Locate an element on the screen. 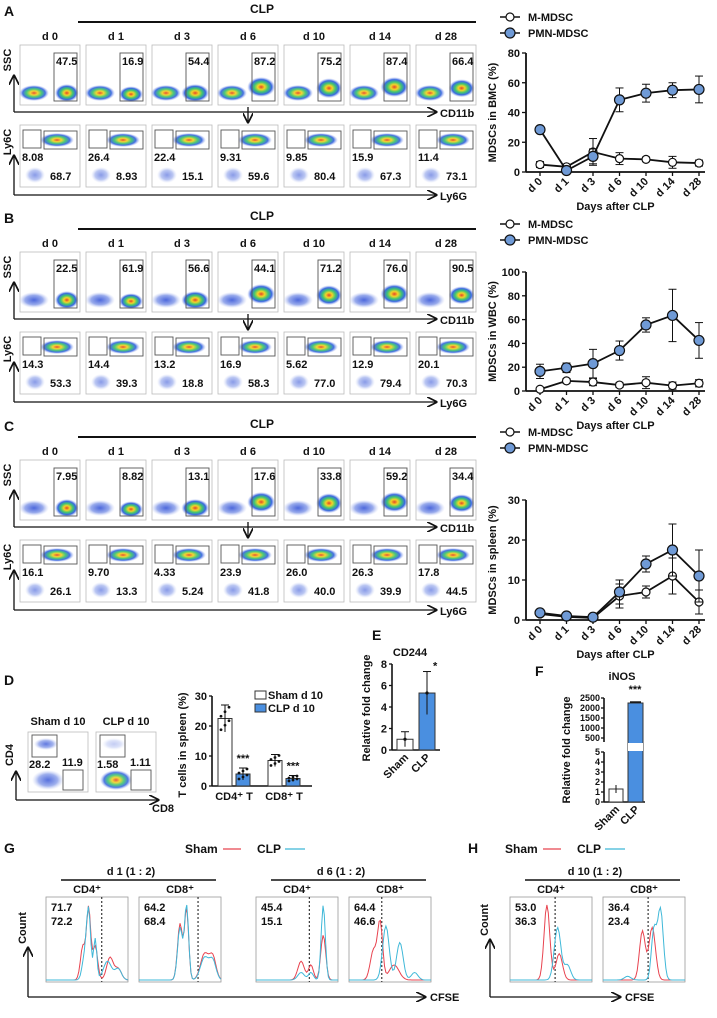 Image resolution: width=717 pixels, height=1018 pixels. histogram-title: CD4⁺ is located at coordinates (87, 890).